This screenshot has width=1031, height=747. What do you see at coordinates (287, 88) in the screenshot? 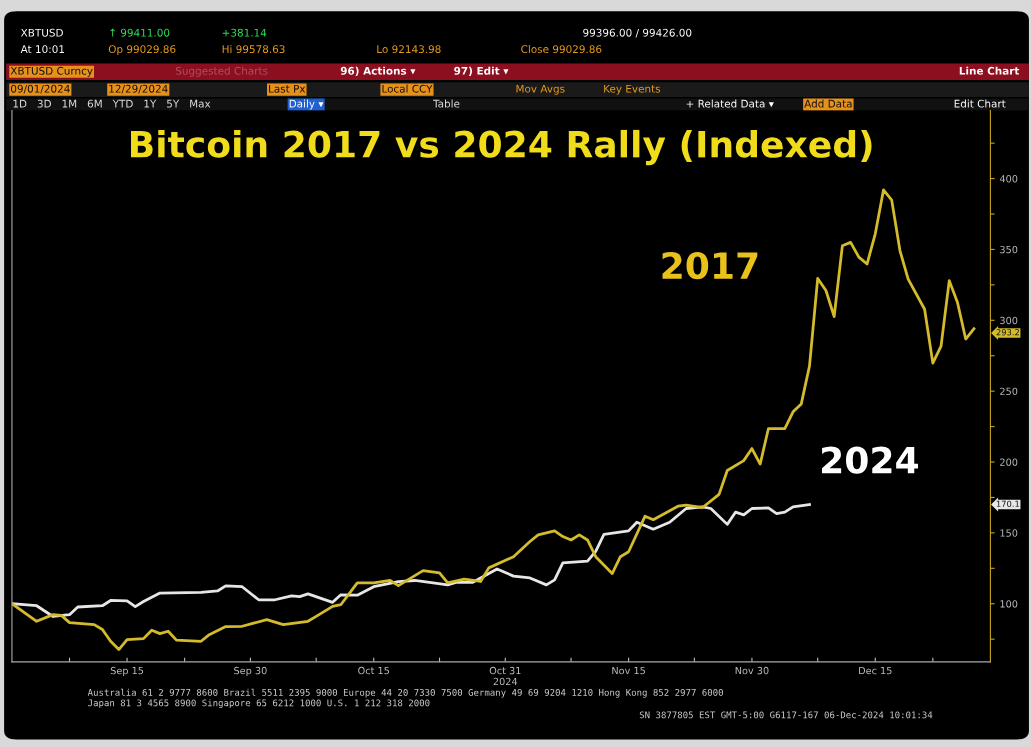
I see `text: Last Px` at bounding box center [287, 88].